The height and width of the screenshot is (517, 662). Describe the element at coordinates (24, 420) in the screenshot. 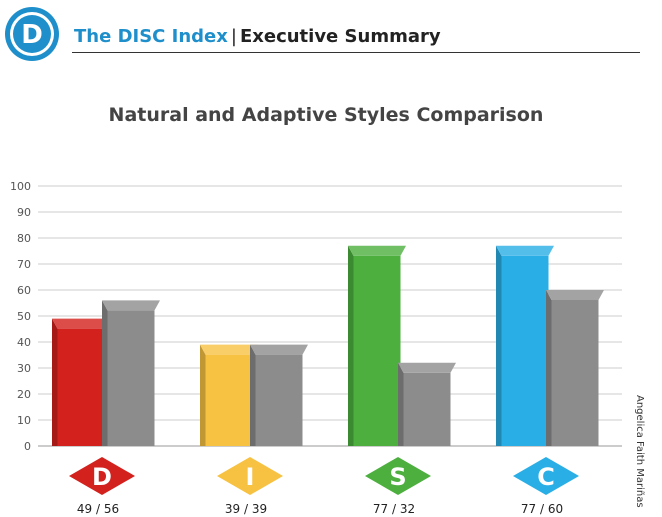

I see `y-tick-label: 10` at that location.